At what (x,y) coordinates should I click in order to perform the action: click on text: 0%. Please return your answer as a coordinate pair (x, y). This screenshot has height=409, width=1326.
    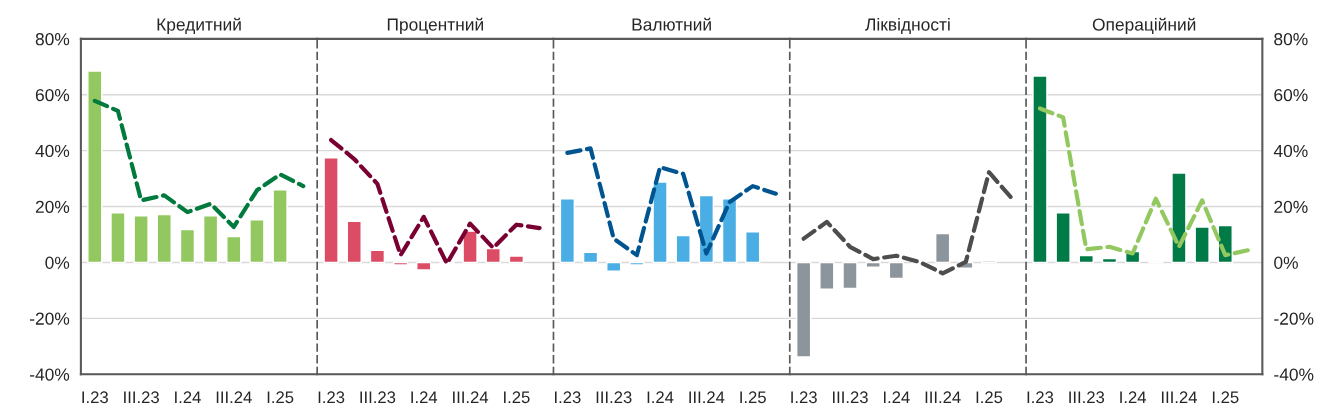
    Looking at the image, I should click on (1286, 262).